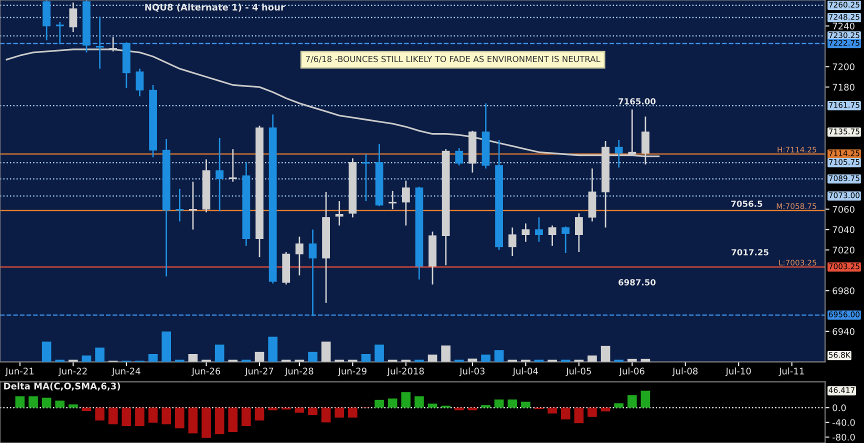  Describe the element at coordinates (525, 371) in the screenshot. I see `x-tick-label: Jul-04` at that location.